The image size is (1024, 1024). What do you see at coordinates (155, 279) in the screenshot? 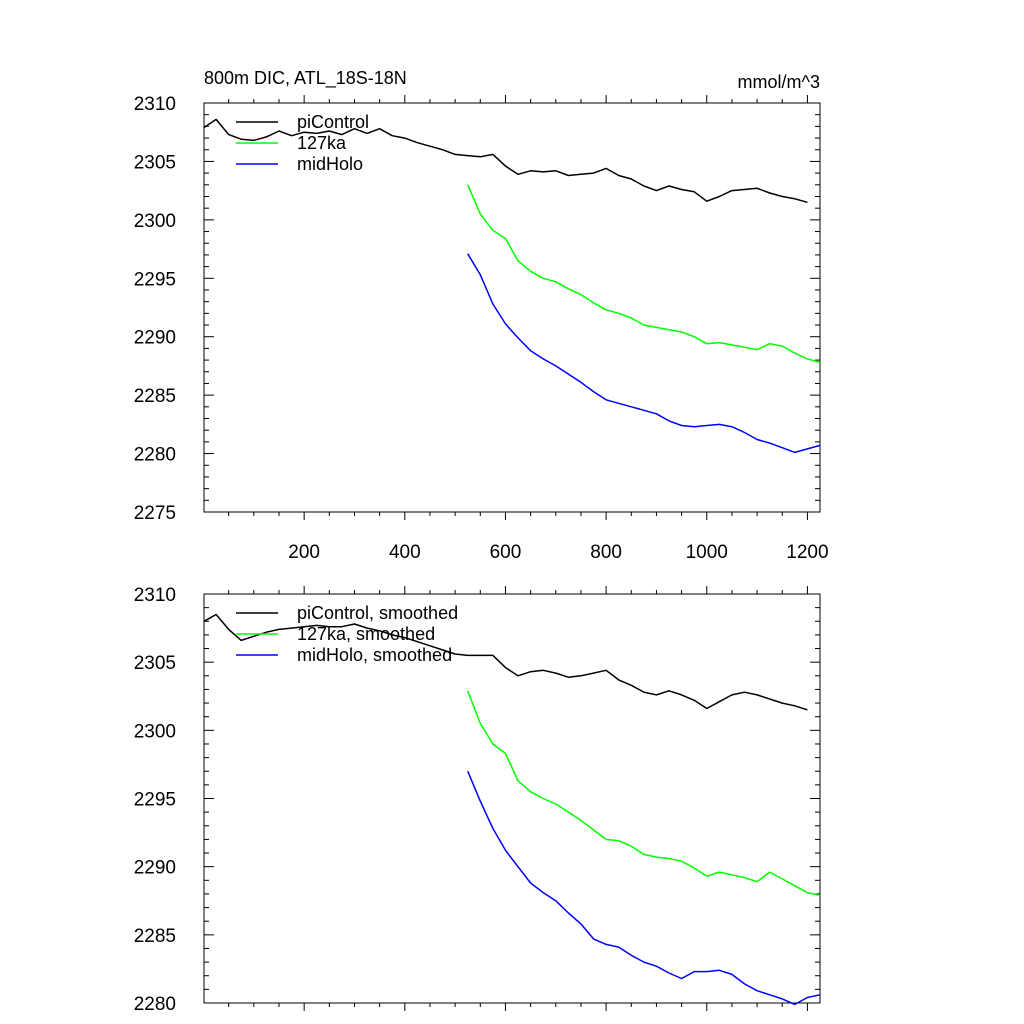
I see `p1-y-tick-label: 2295` at bounding box center [155, 279].